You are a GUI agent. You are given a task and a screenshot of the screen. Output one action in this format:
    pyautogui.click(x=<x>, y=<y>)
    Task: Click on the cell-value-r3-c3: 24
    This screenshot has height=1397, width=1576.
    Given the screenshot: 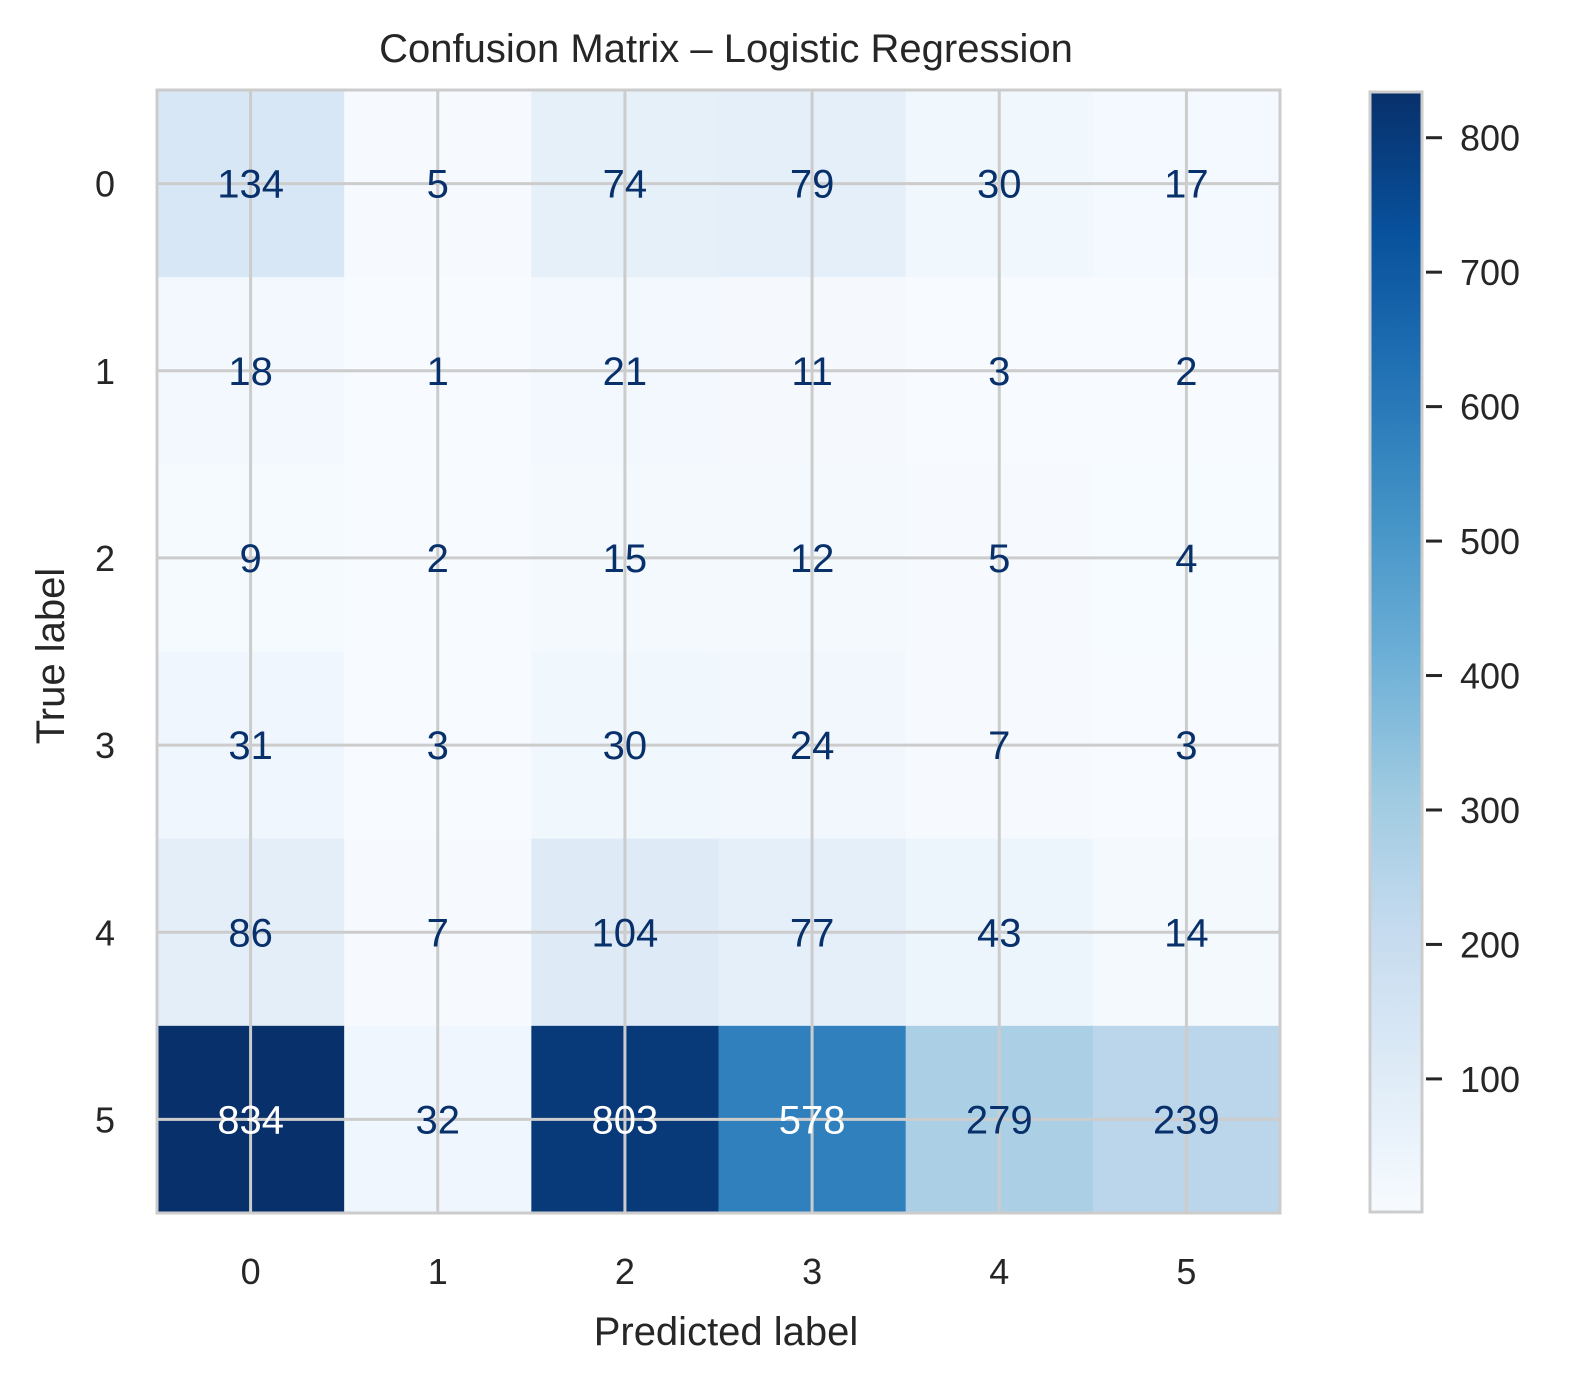 What is the action you would take?
    pyautogui.click(x=812, y=746)
    